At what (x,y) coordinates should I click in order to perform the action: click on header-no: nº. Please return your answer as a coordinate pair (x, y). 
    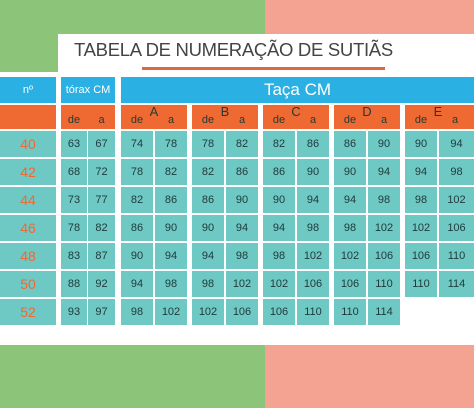
    Looking at the image, I should click on (28, 90).